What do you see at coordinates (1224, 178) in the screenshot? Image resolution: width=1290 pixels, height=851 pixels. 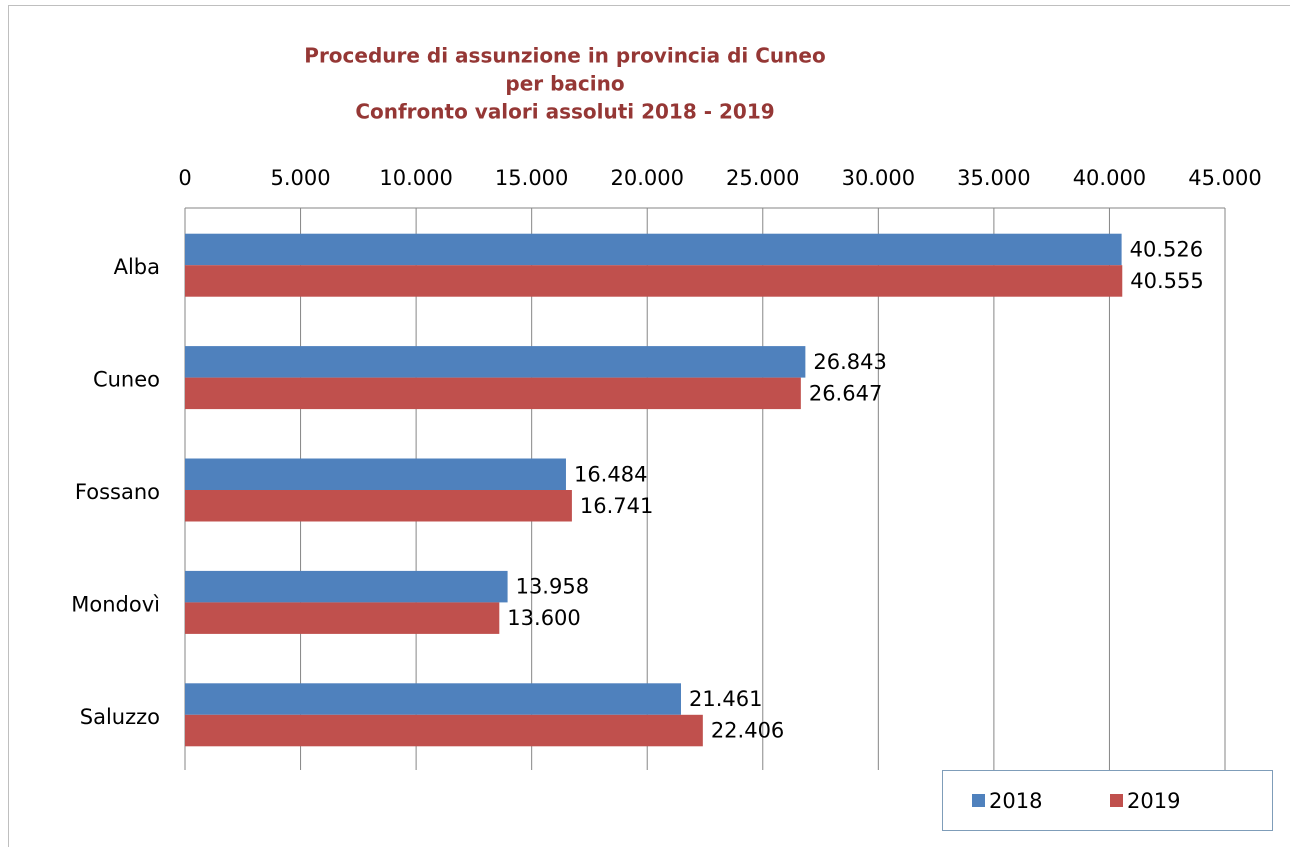 I see `x-tick-label: 45.000` at bounding box center [1224, 178].